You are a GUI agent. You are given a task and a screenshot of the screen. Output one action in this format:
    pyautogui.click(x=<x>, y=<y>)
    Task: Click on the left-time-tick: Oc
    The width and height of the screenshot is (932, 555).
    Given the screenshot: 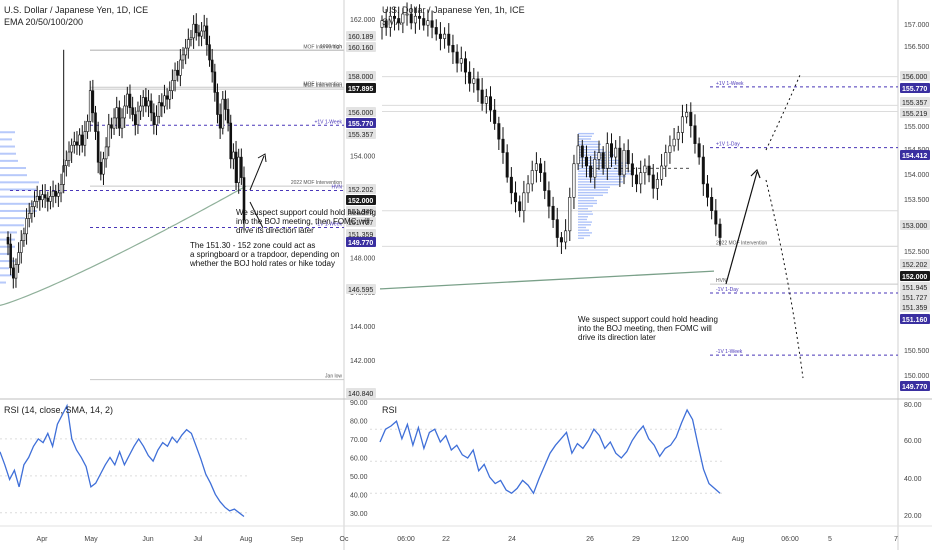 What is the action you would take?
    pyautogui.click(x=344, y=539)
    